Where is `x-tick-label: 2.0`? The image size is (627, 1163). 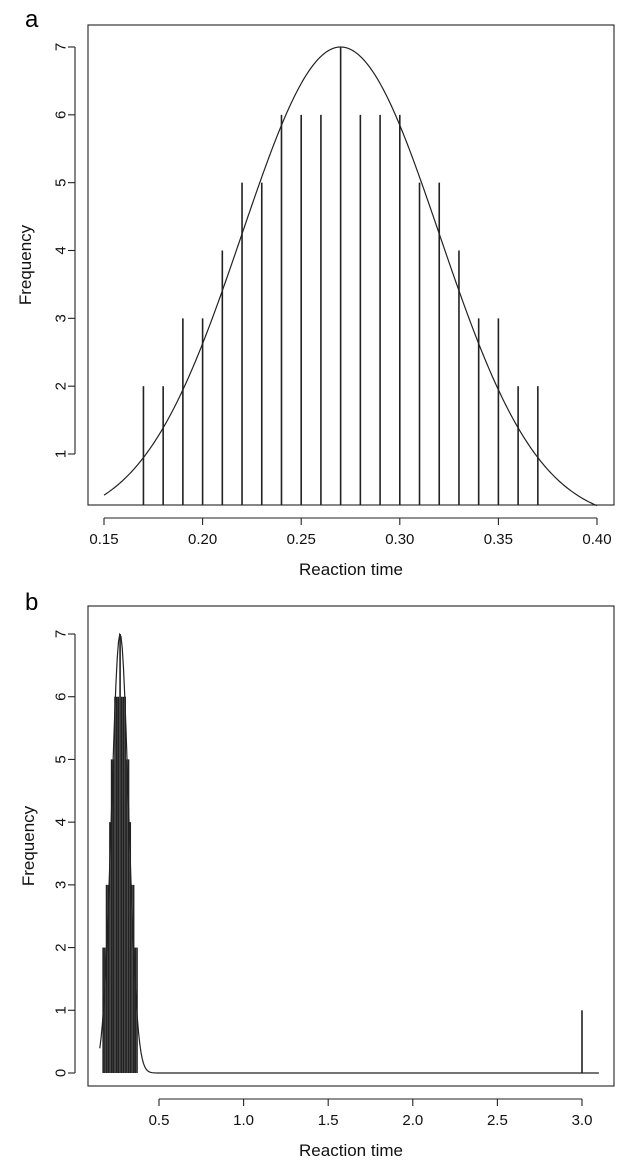
x-tick-label: 2.0 is located at coordinates (412, 1120).